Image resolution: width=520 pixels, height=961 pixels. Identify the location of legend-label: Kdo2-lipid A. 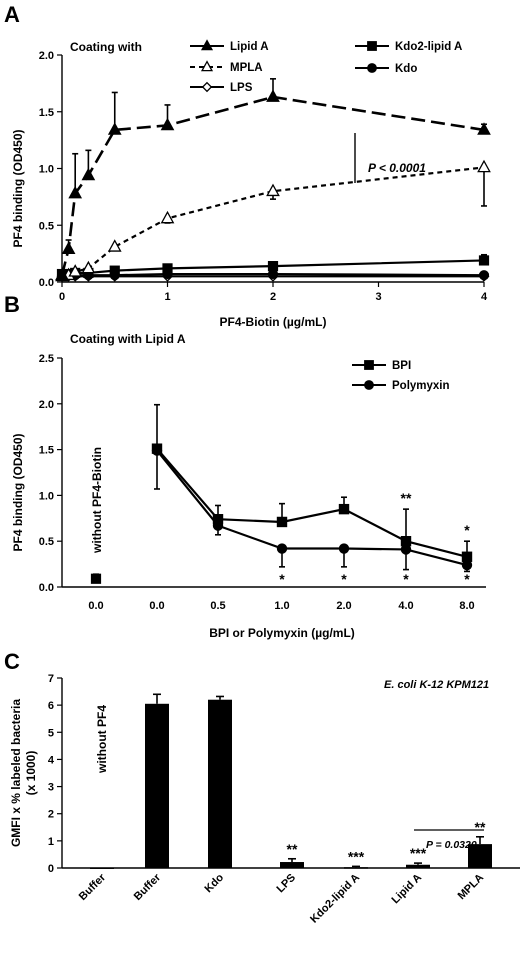
(428, 47).